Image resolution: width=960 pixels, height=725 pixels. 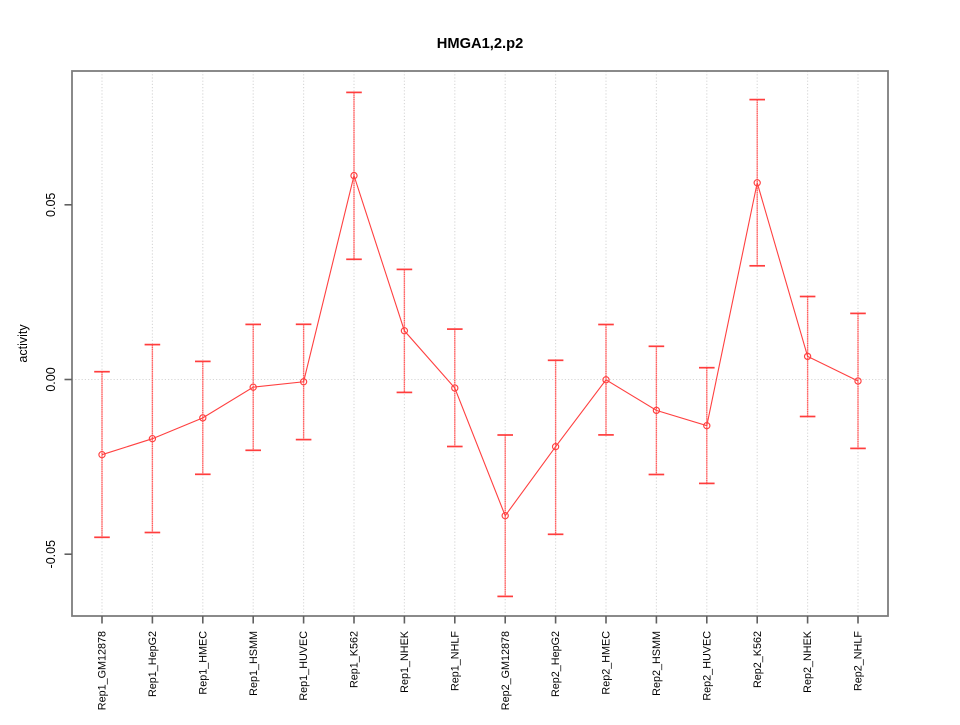 I want to click on svg-text: Rep1_NHEK, so click(x=405, y=661).